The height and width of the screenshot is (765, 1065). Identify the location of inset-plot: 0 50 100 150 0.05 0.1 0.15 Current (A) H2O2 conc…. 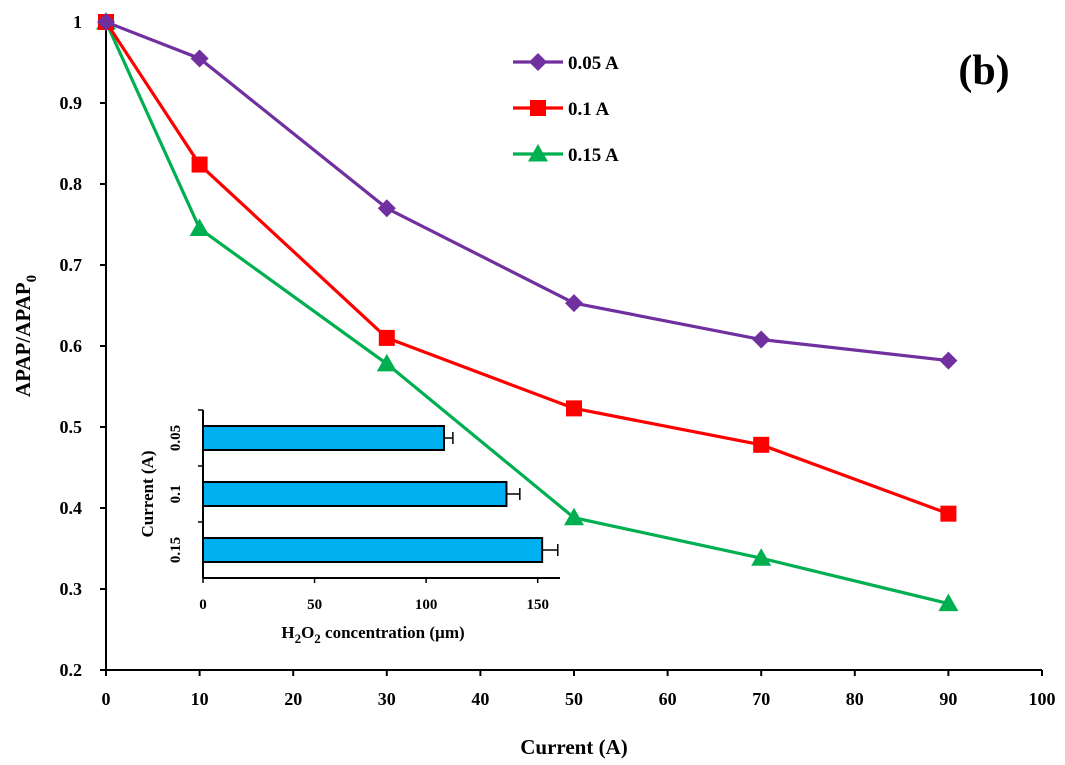
(349, 527).